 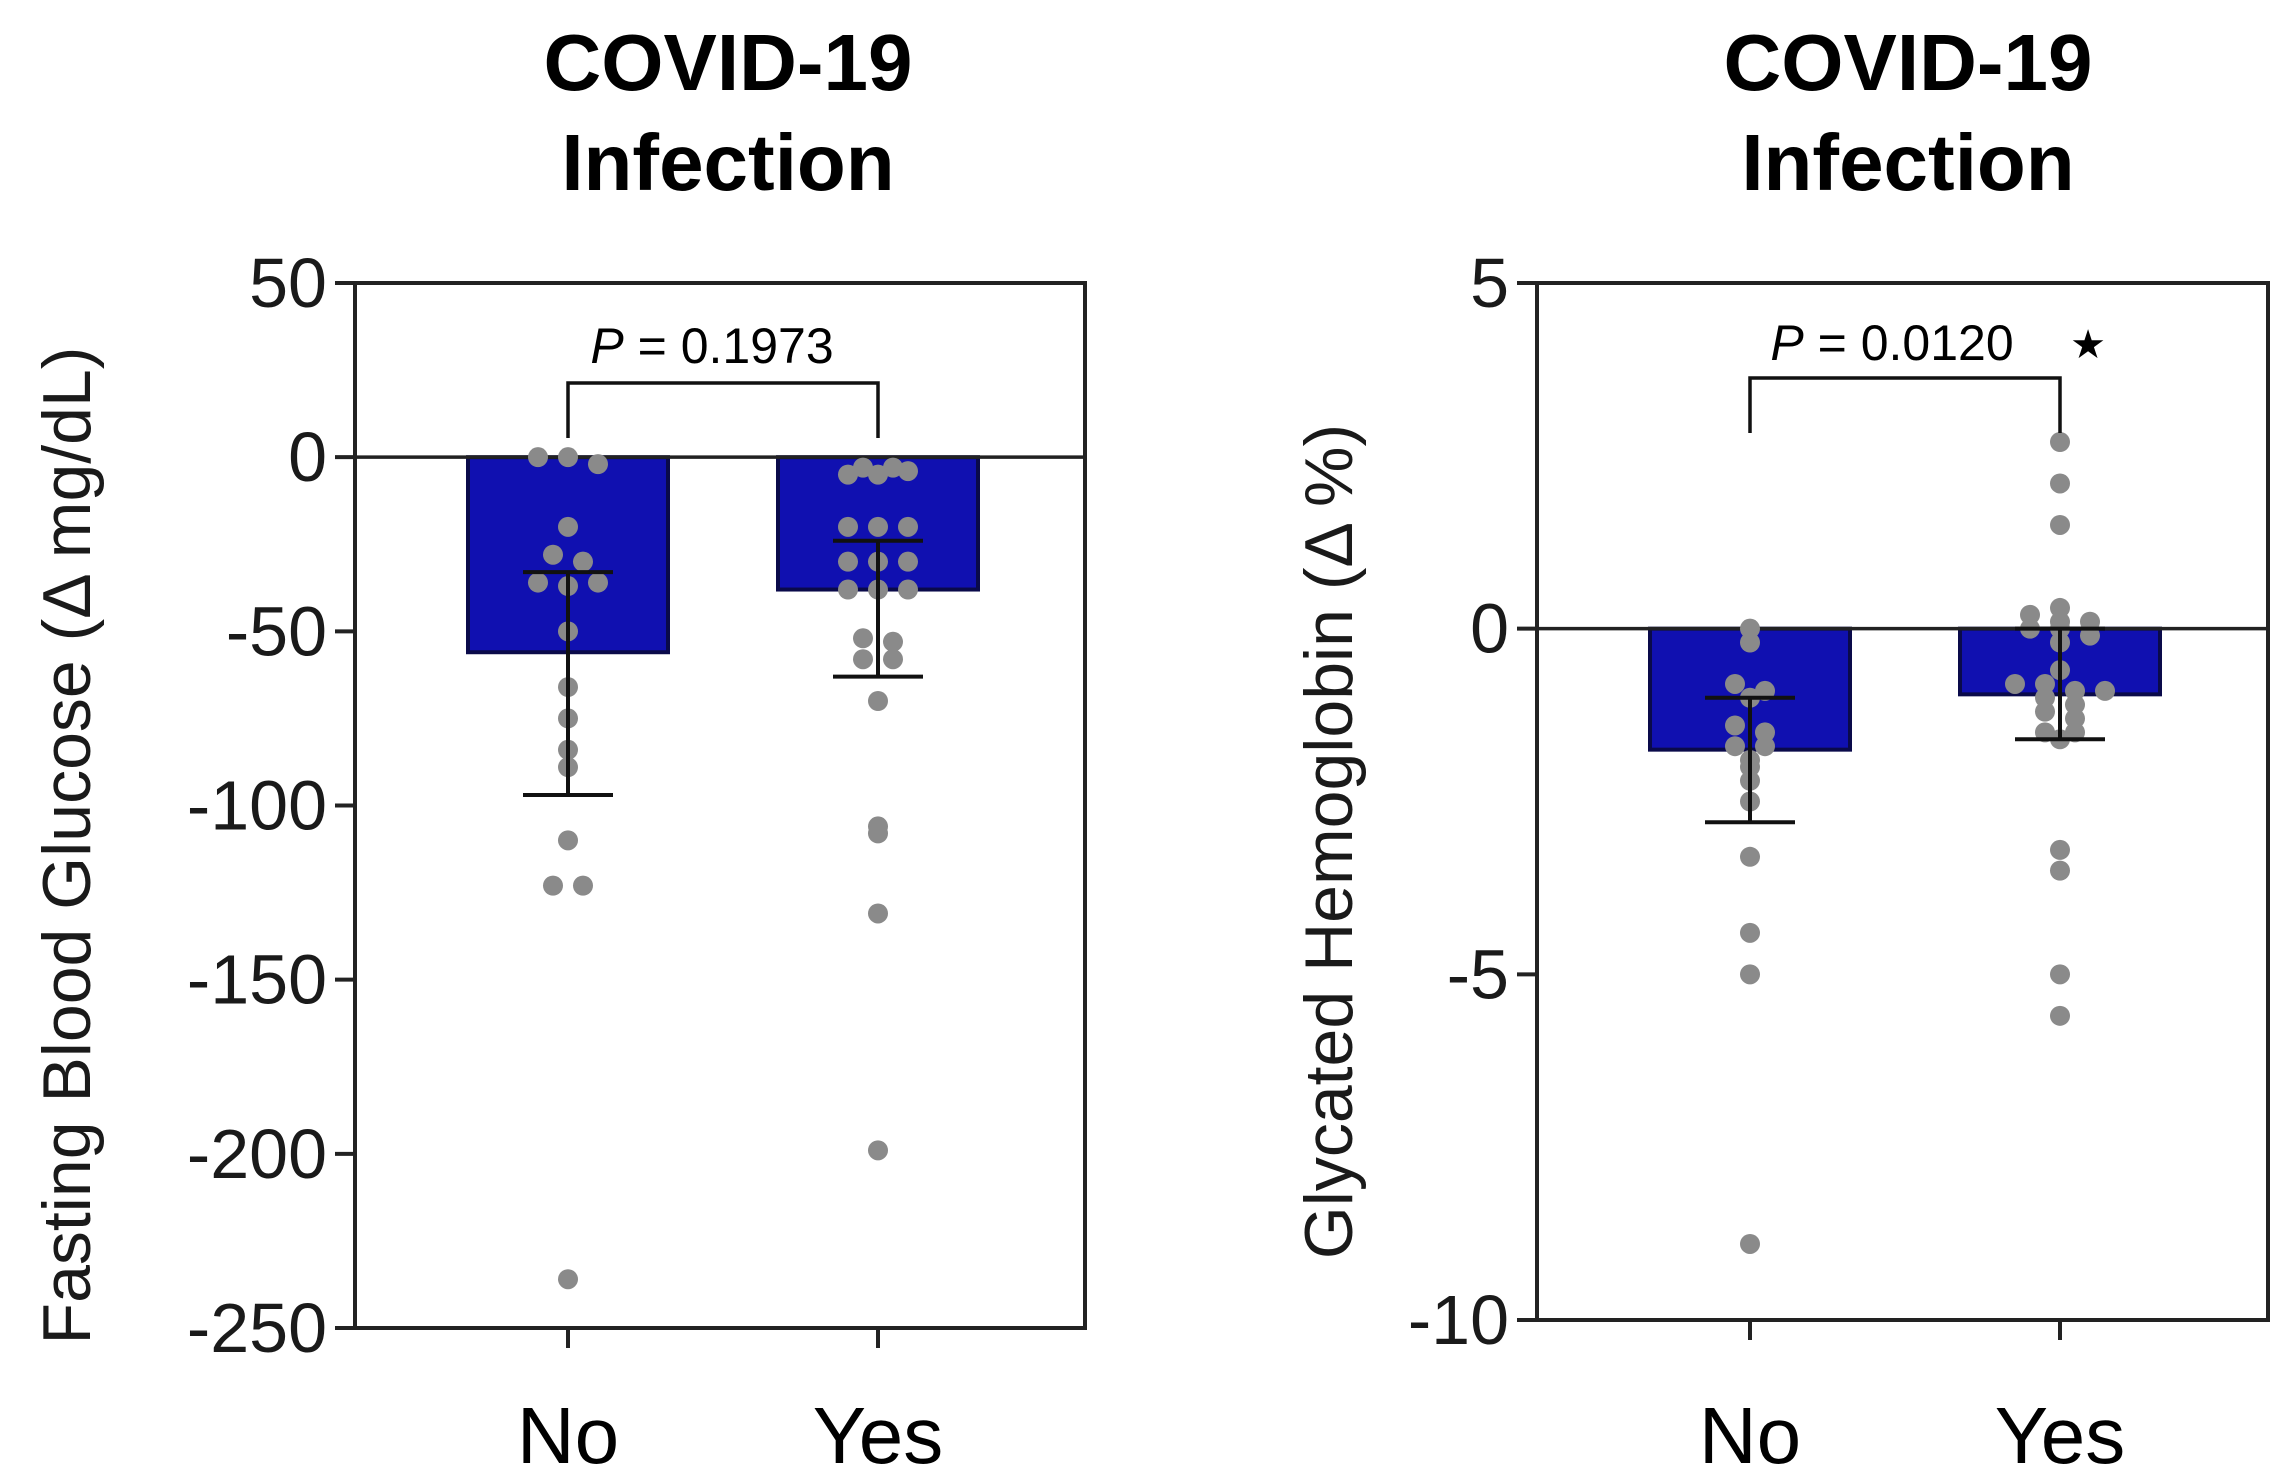 What do you see at coordinates (723, 409) in the screenshot?
I see `panel-1-significance-bracket` at bounding box center [723, 409].